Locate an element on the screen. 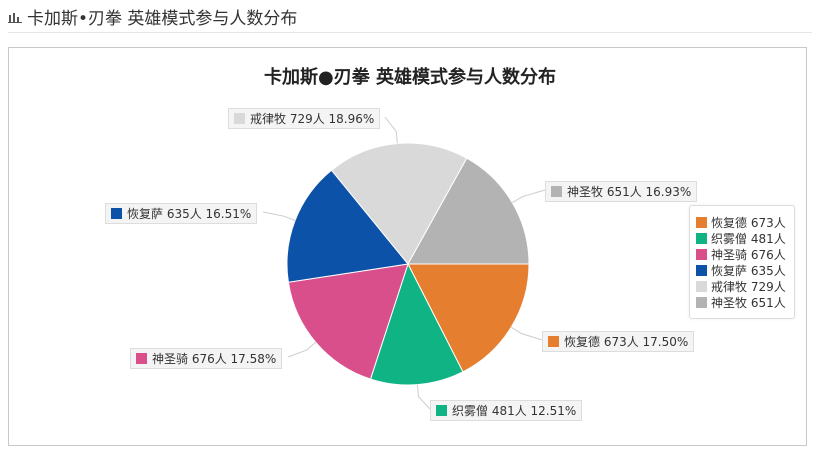  bar-chart-icon is located at coordinates (15, 17).